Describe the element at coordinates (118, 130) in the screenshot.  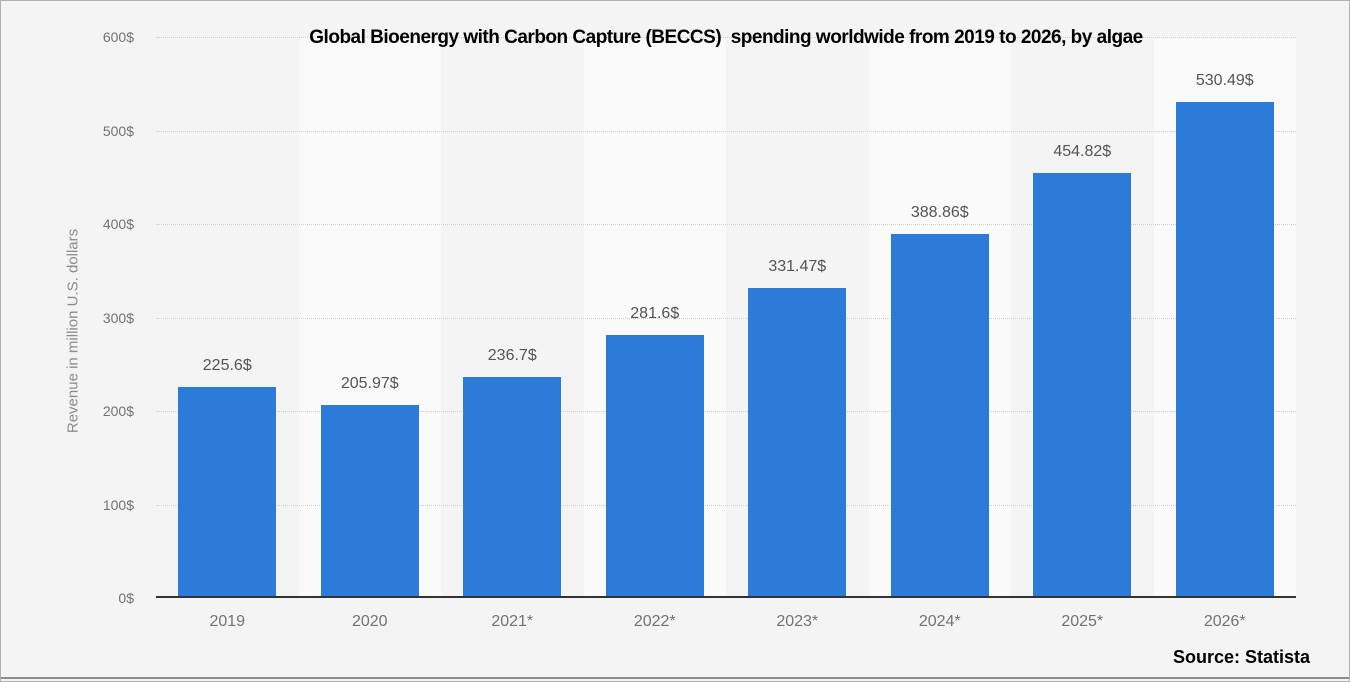
I see `y-tick-label: 500$` at that location.